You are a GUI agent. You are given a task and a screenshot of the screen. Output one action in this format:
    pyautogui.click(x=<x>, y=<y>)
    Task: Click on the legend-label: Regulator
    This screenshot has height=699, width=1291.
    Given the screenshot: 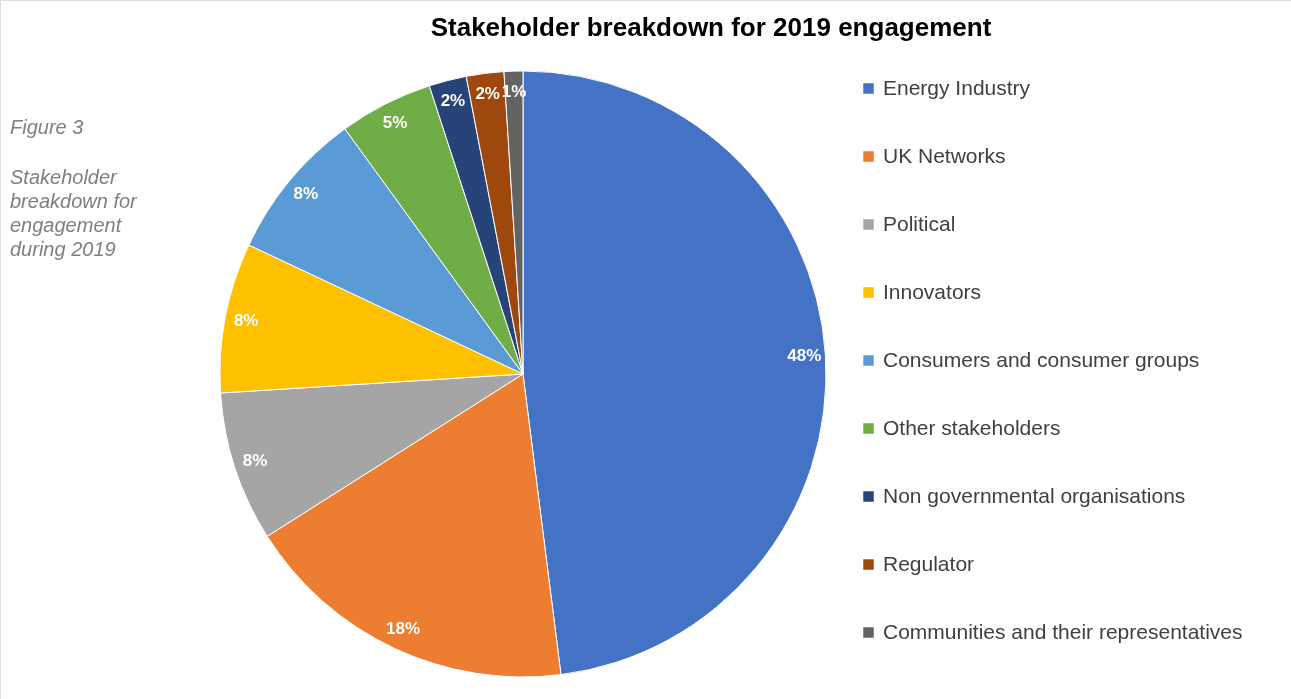 What is the action you would take?
    pyautogui.click(x=929, y=563)
    